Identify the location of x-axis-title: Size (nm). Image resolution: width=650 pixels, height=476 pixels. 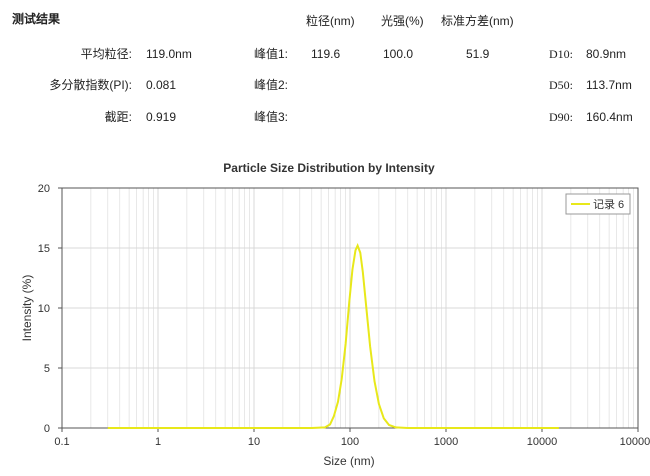
(348, 461).